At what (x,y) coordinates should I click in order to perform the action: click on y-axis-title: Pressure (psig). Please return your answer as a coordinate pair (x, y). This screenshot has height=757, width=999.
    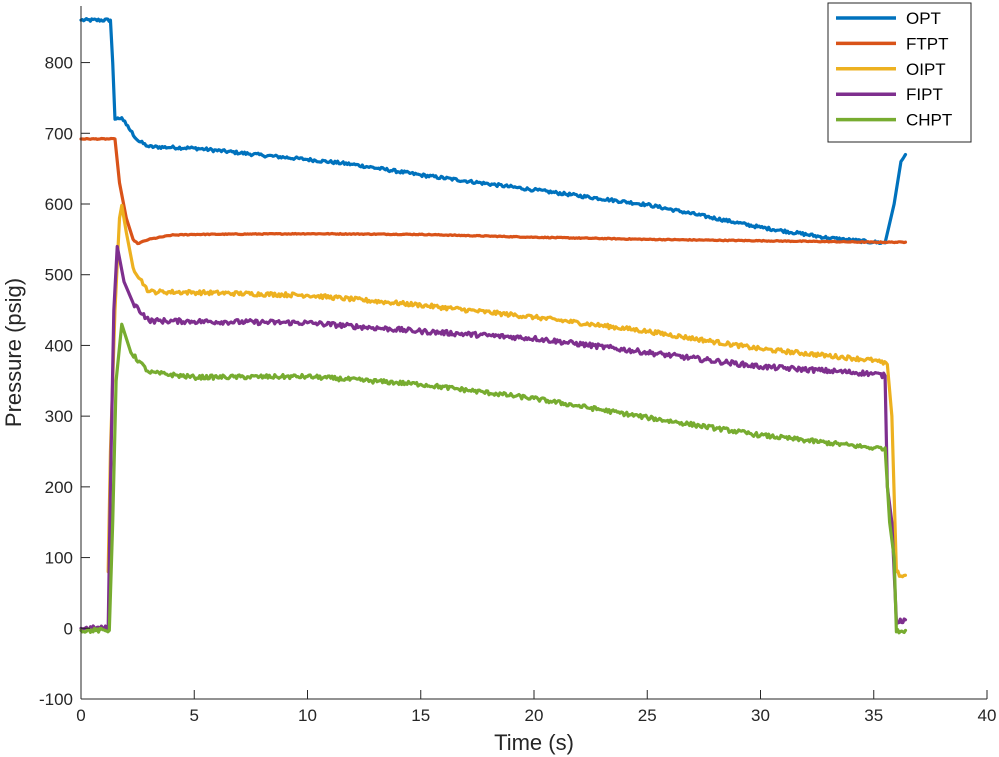
    Looking at the image, I should click on (13, 352).